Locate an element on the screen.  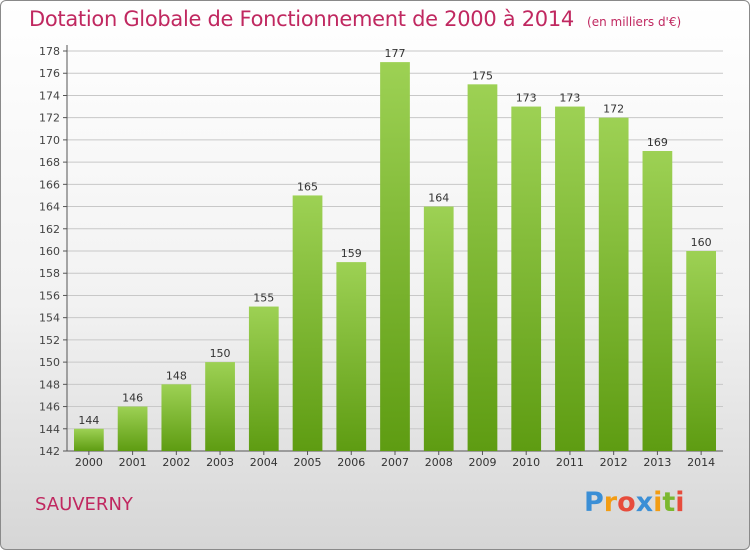
data-label: 169 is located at coordinates (657, 142).